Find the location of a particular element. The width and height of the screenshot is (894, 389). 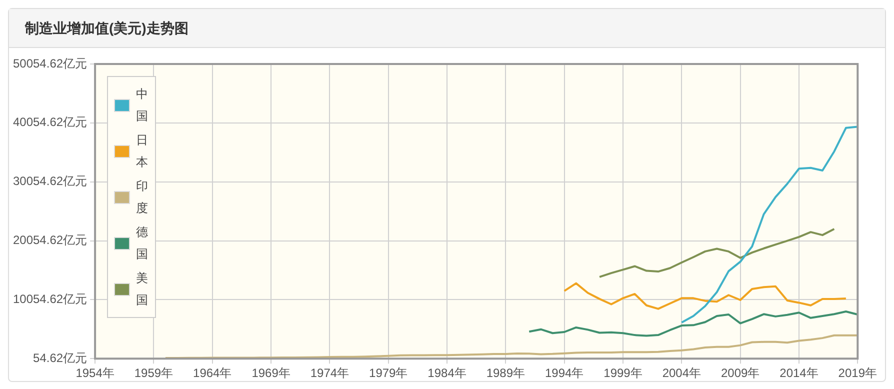

x-tick-label: 1994年 is located at coordinates (564, 373).